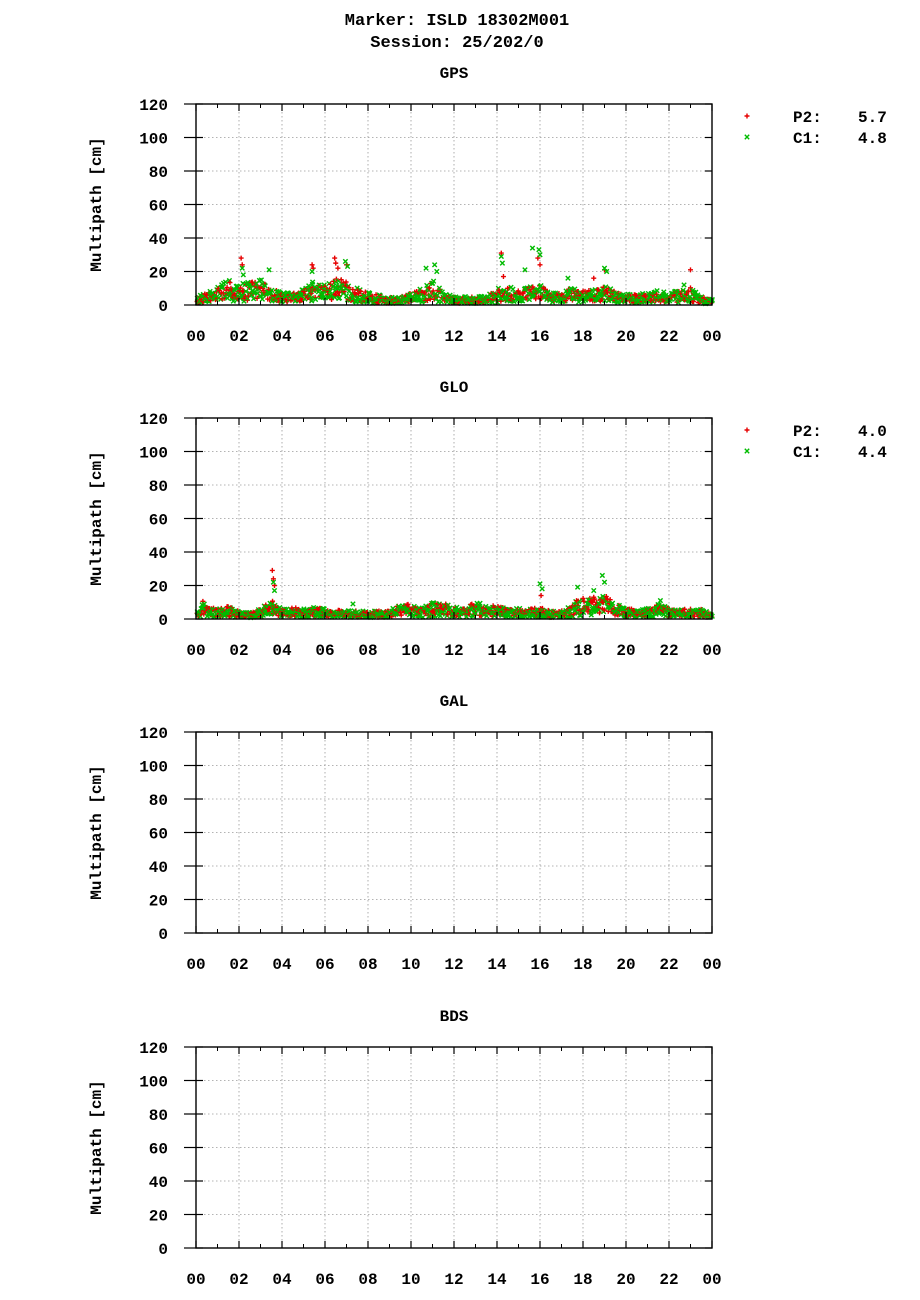  Describe the element at coordinates (807, 139) in the screenshot. I see `legend-label: C1:` at that location.